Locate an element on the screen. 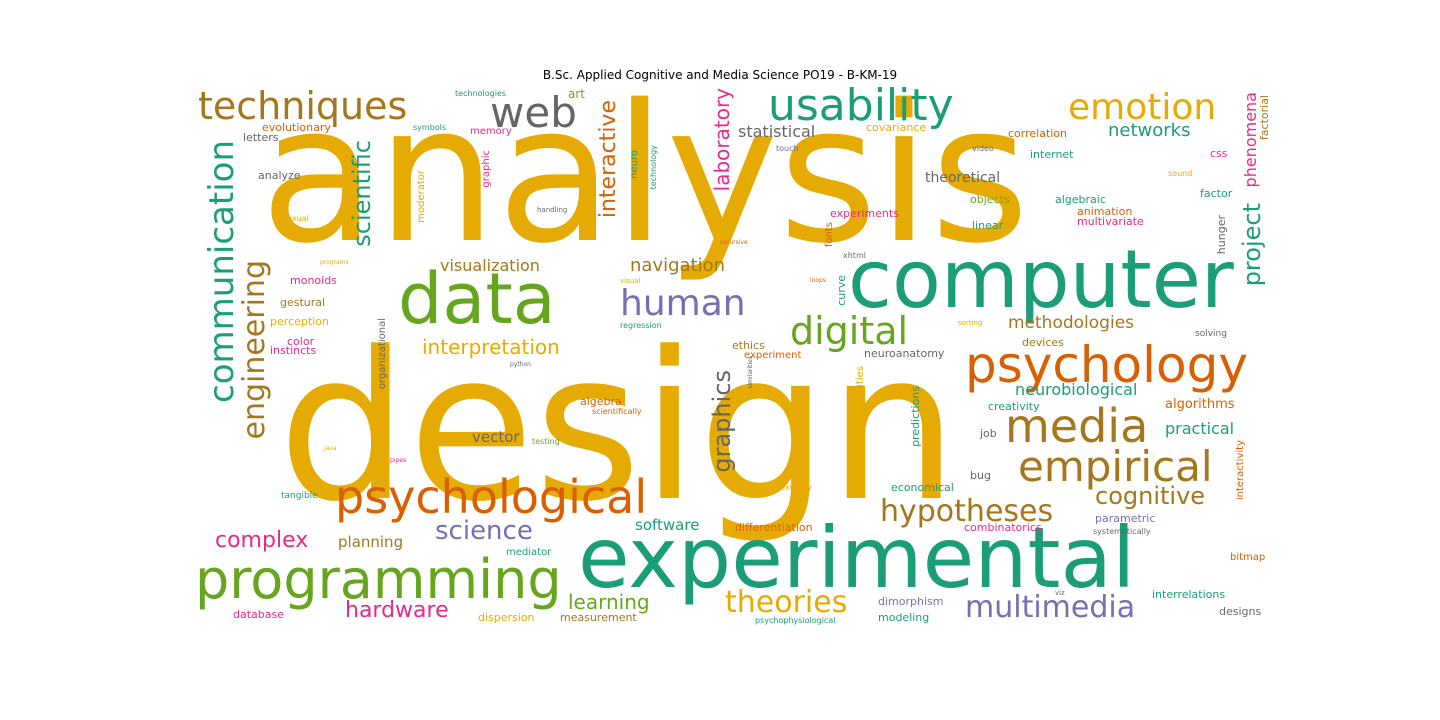 This screenshot has height=720, width=1440. word-objects: objects is located at coordinates (990, 199).